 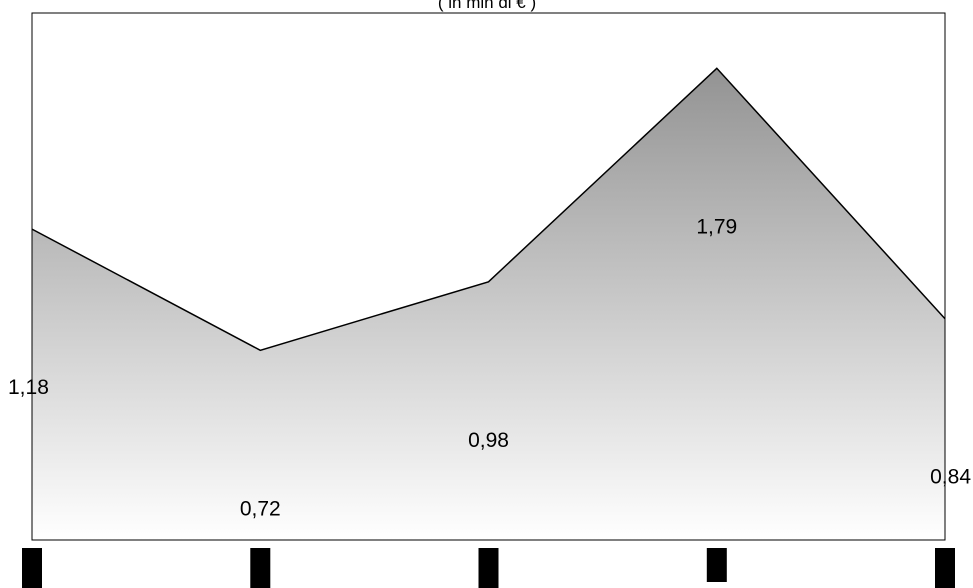 I want to click on x-axis-category-markers, so click(x=488, y=568).